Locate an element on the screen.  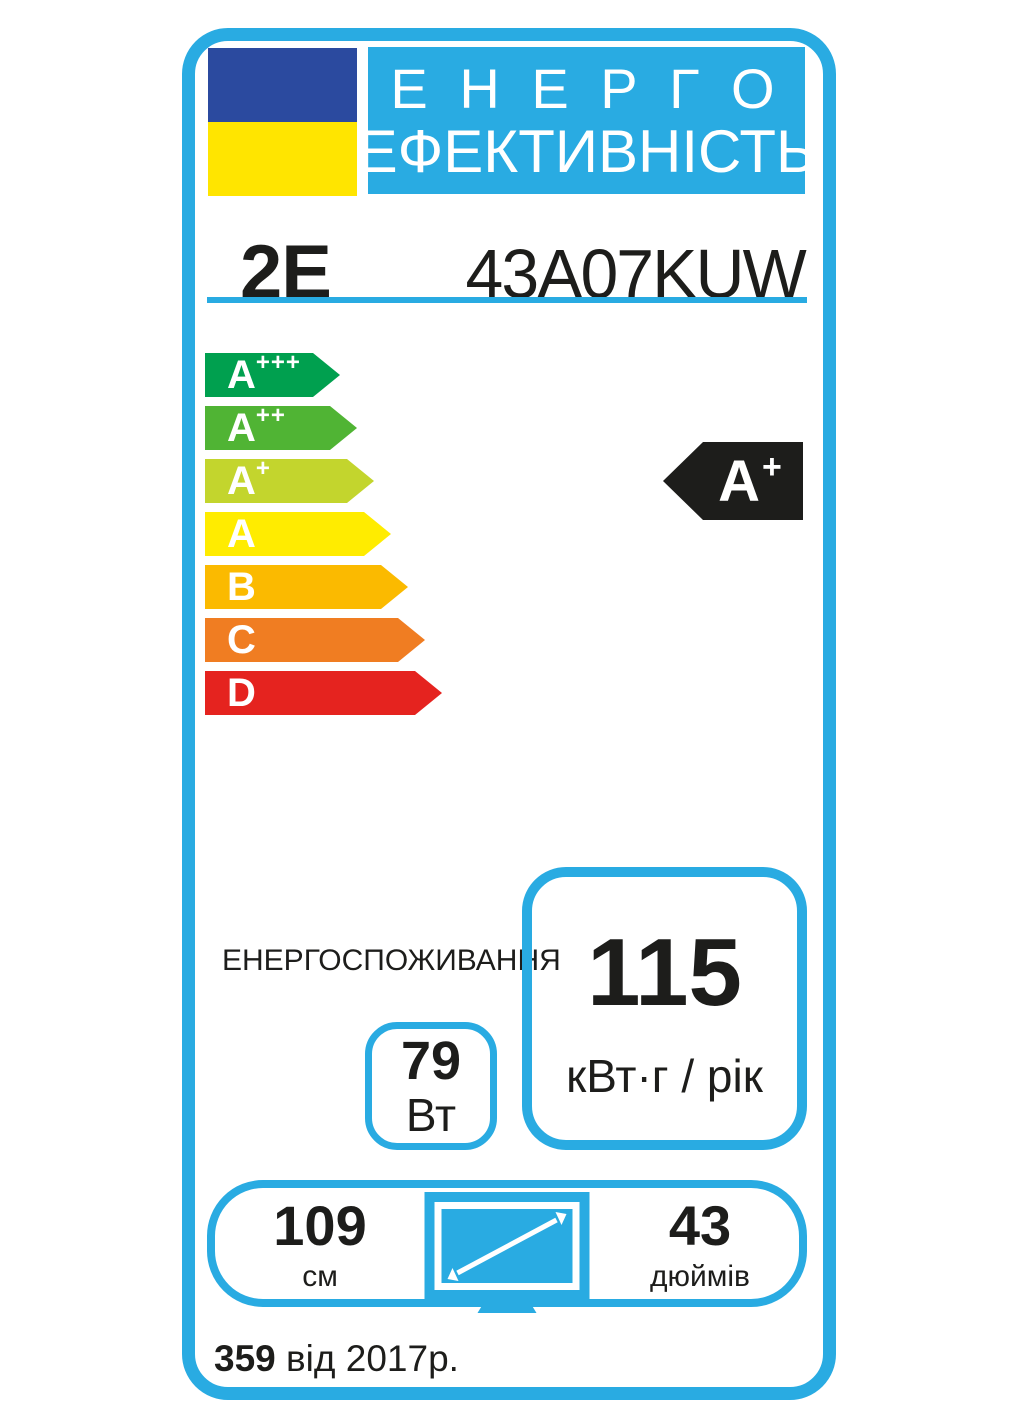
ukraine-flag-icon is located at coordinates (282, 122).